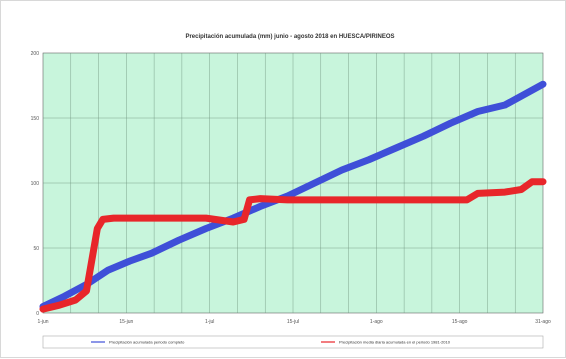 Image resolution: width=566 pixels, height=359 pixels. I want to click on x-tick-label: 15-jul, so click(293, 322).